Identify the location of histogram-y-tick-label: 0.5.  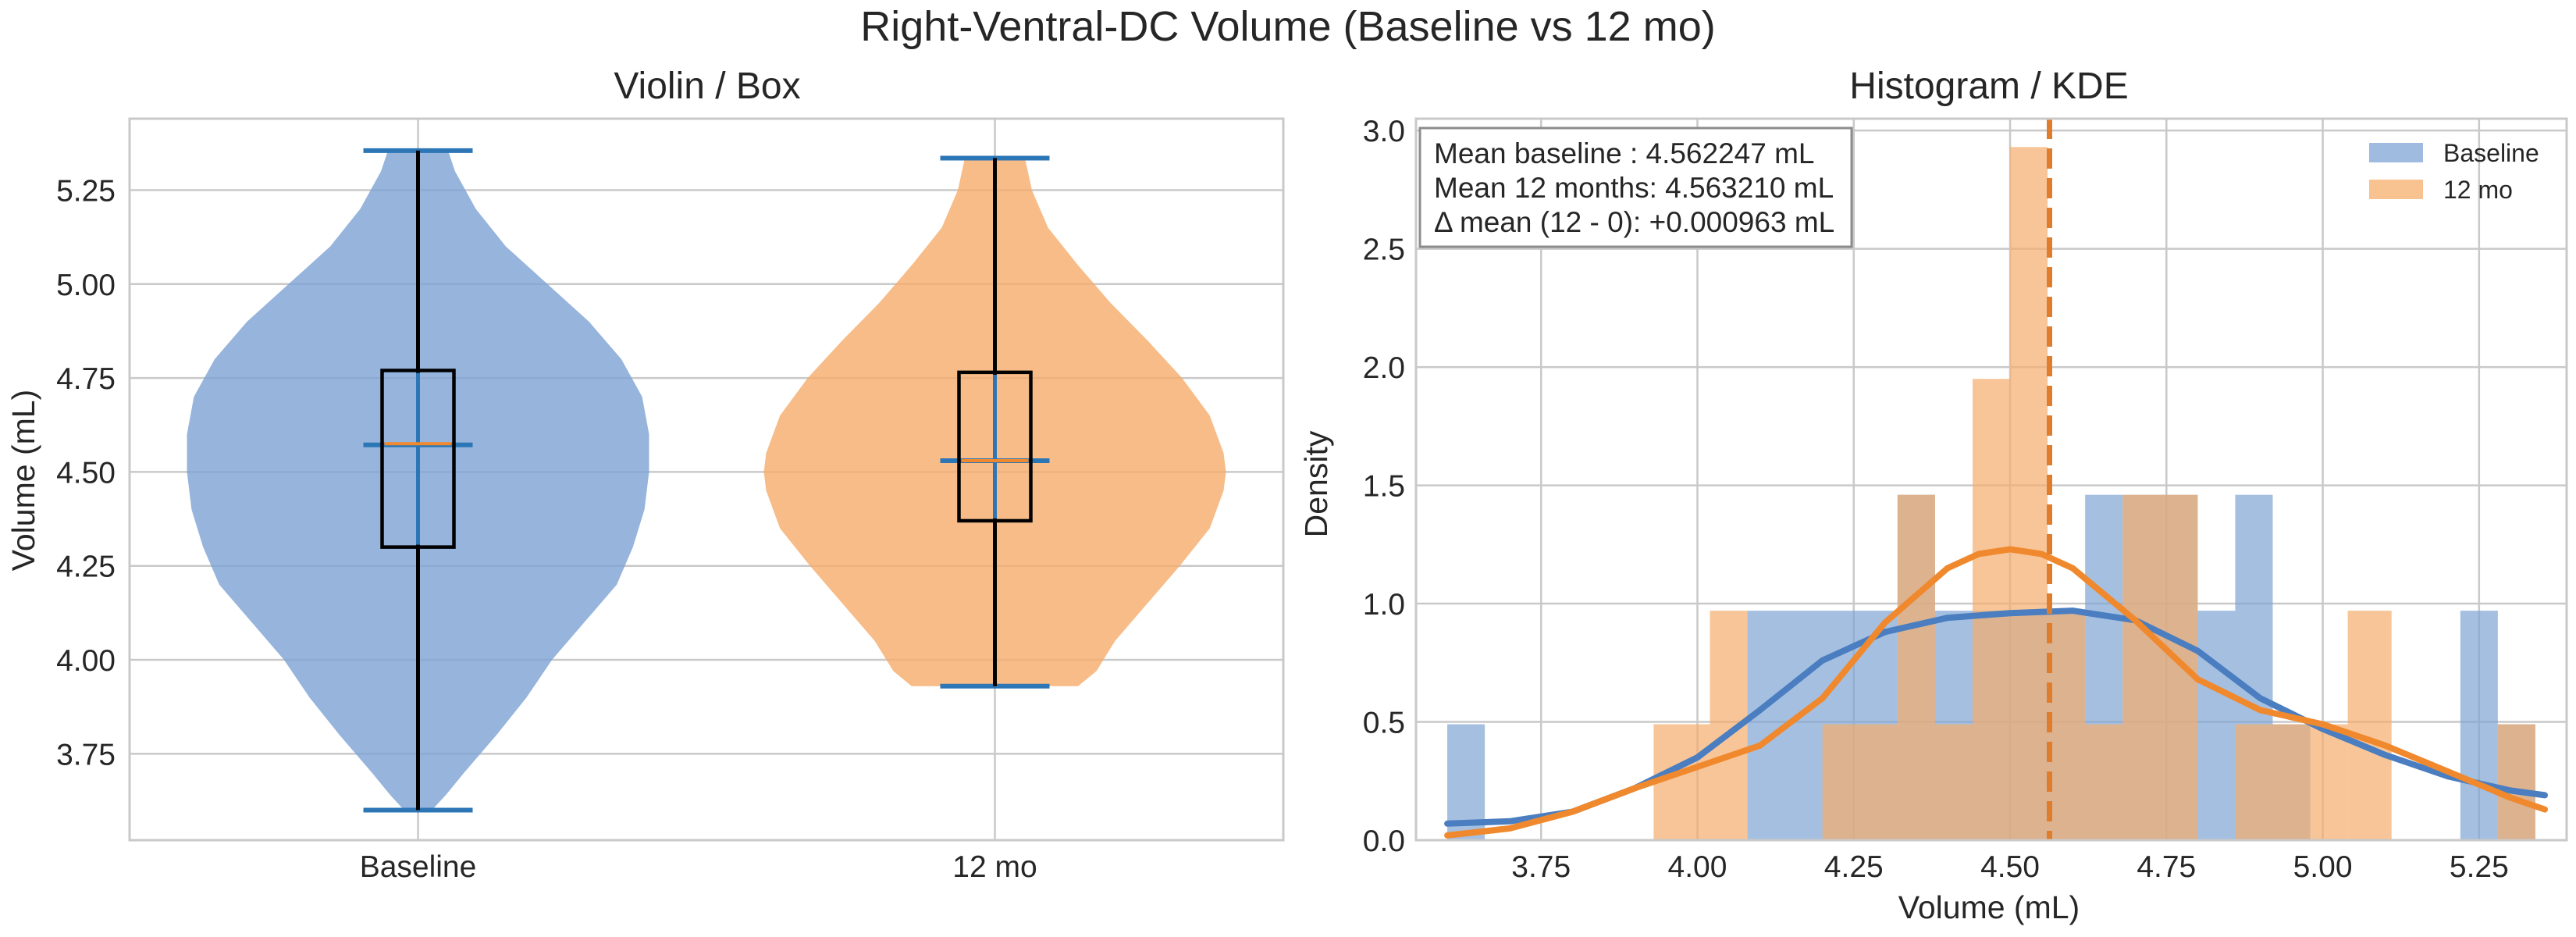
(1384, 723).